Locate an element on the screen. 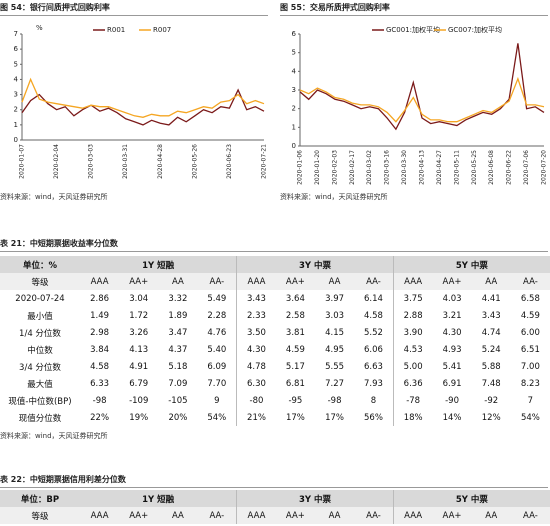 This screenshot has height=526, width=550. table-cell: 3.04 is located at coordinates (139, 298).